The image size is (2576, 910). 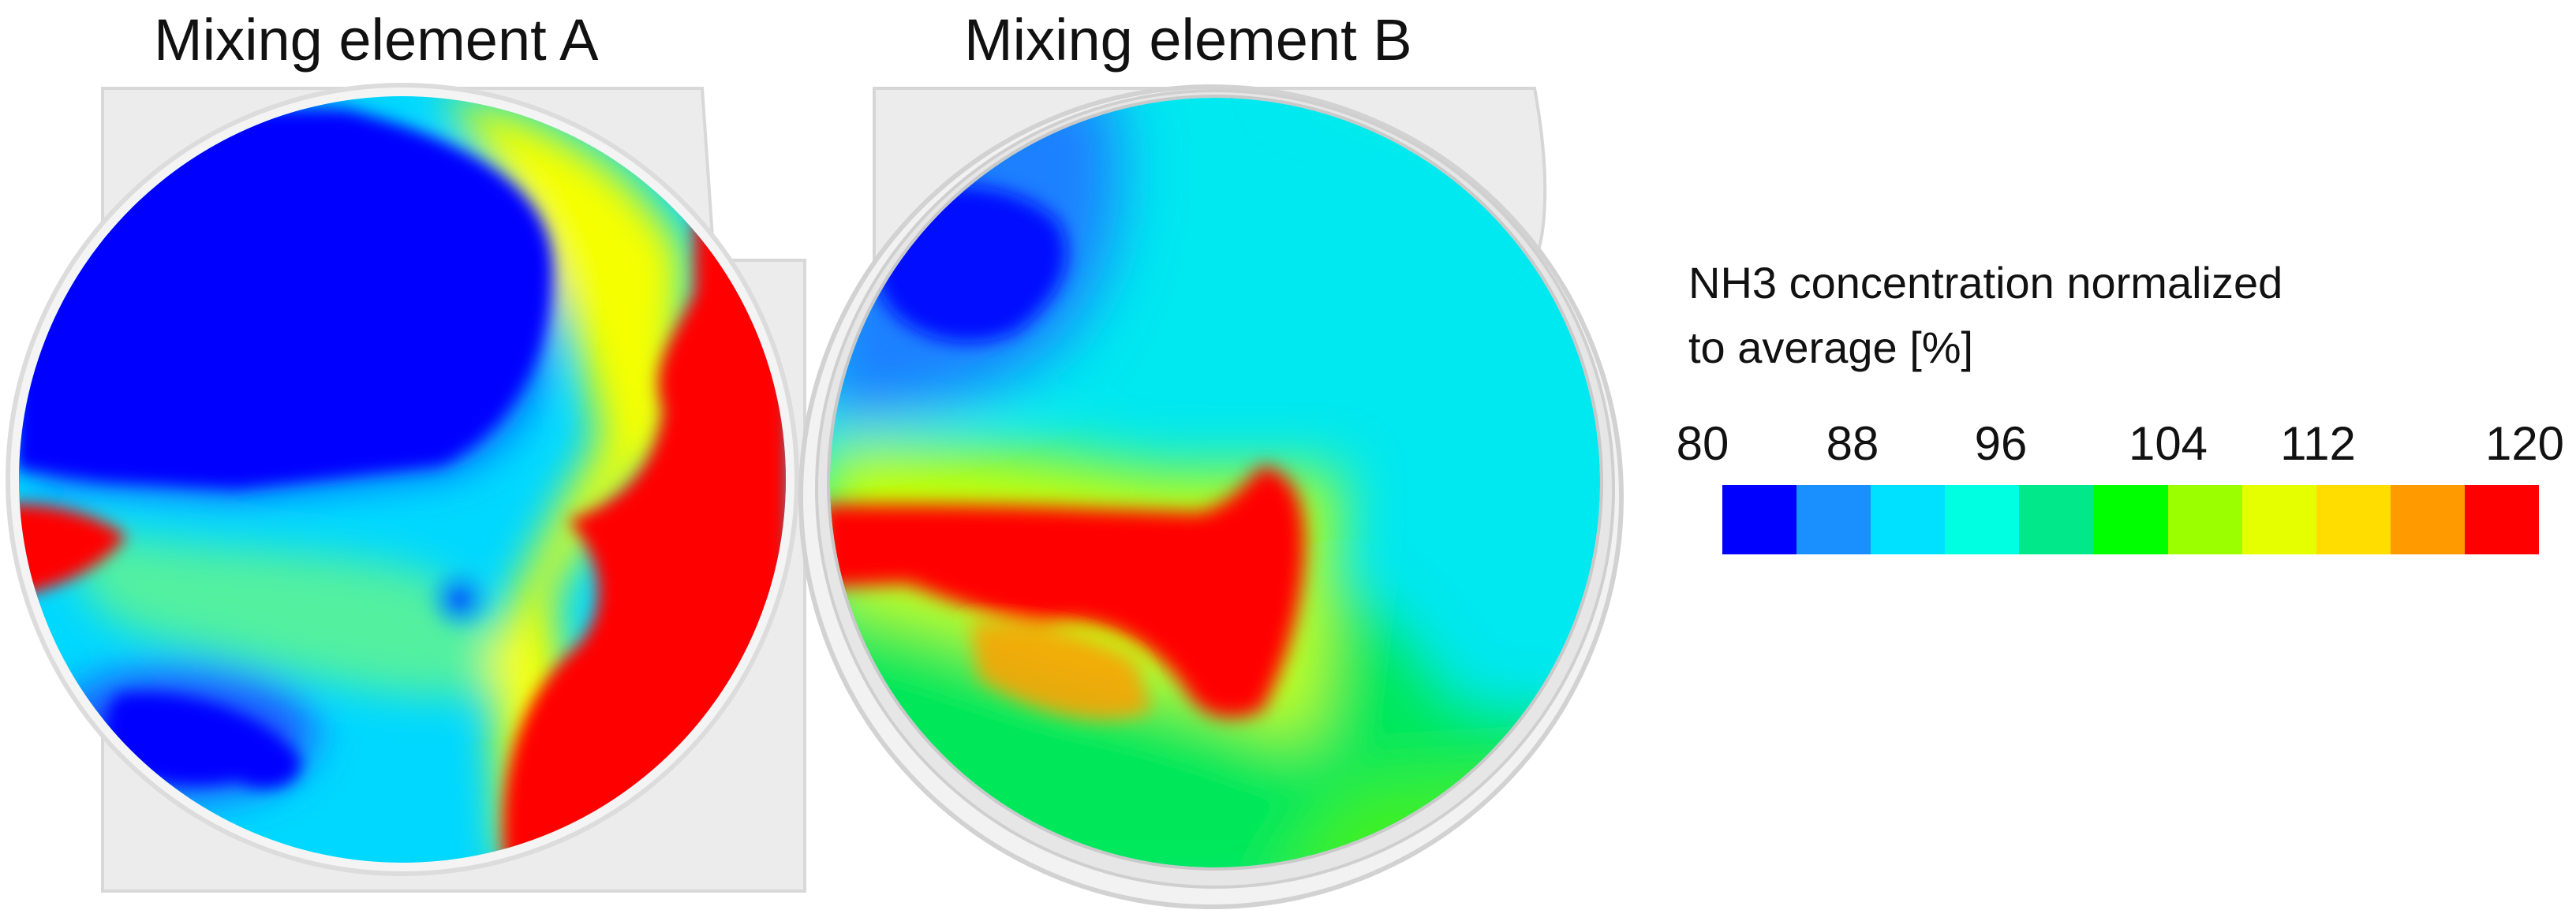 What do you see at coordinates (1702, 443) in the screenshot?
I see `legend-tick-80: 80` at bounding box center [1702, 443].